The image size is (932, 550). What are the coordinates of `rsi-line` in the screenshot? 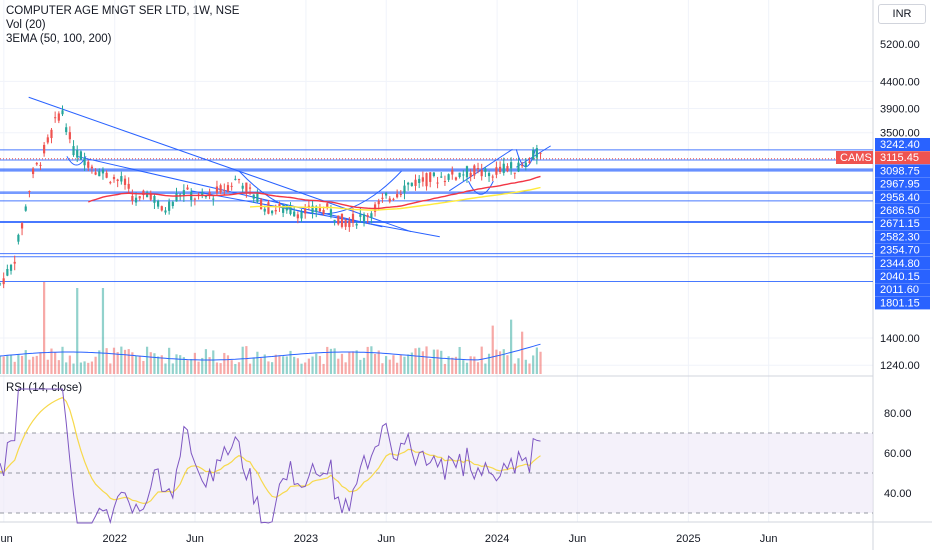 It's located at (270, 456).